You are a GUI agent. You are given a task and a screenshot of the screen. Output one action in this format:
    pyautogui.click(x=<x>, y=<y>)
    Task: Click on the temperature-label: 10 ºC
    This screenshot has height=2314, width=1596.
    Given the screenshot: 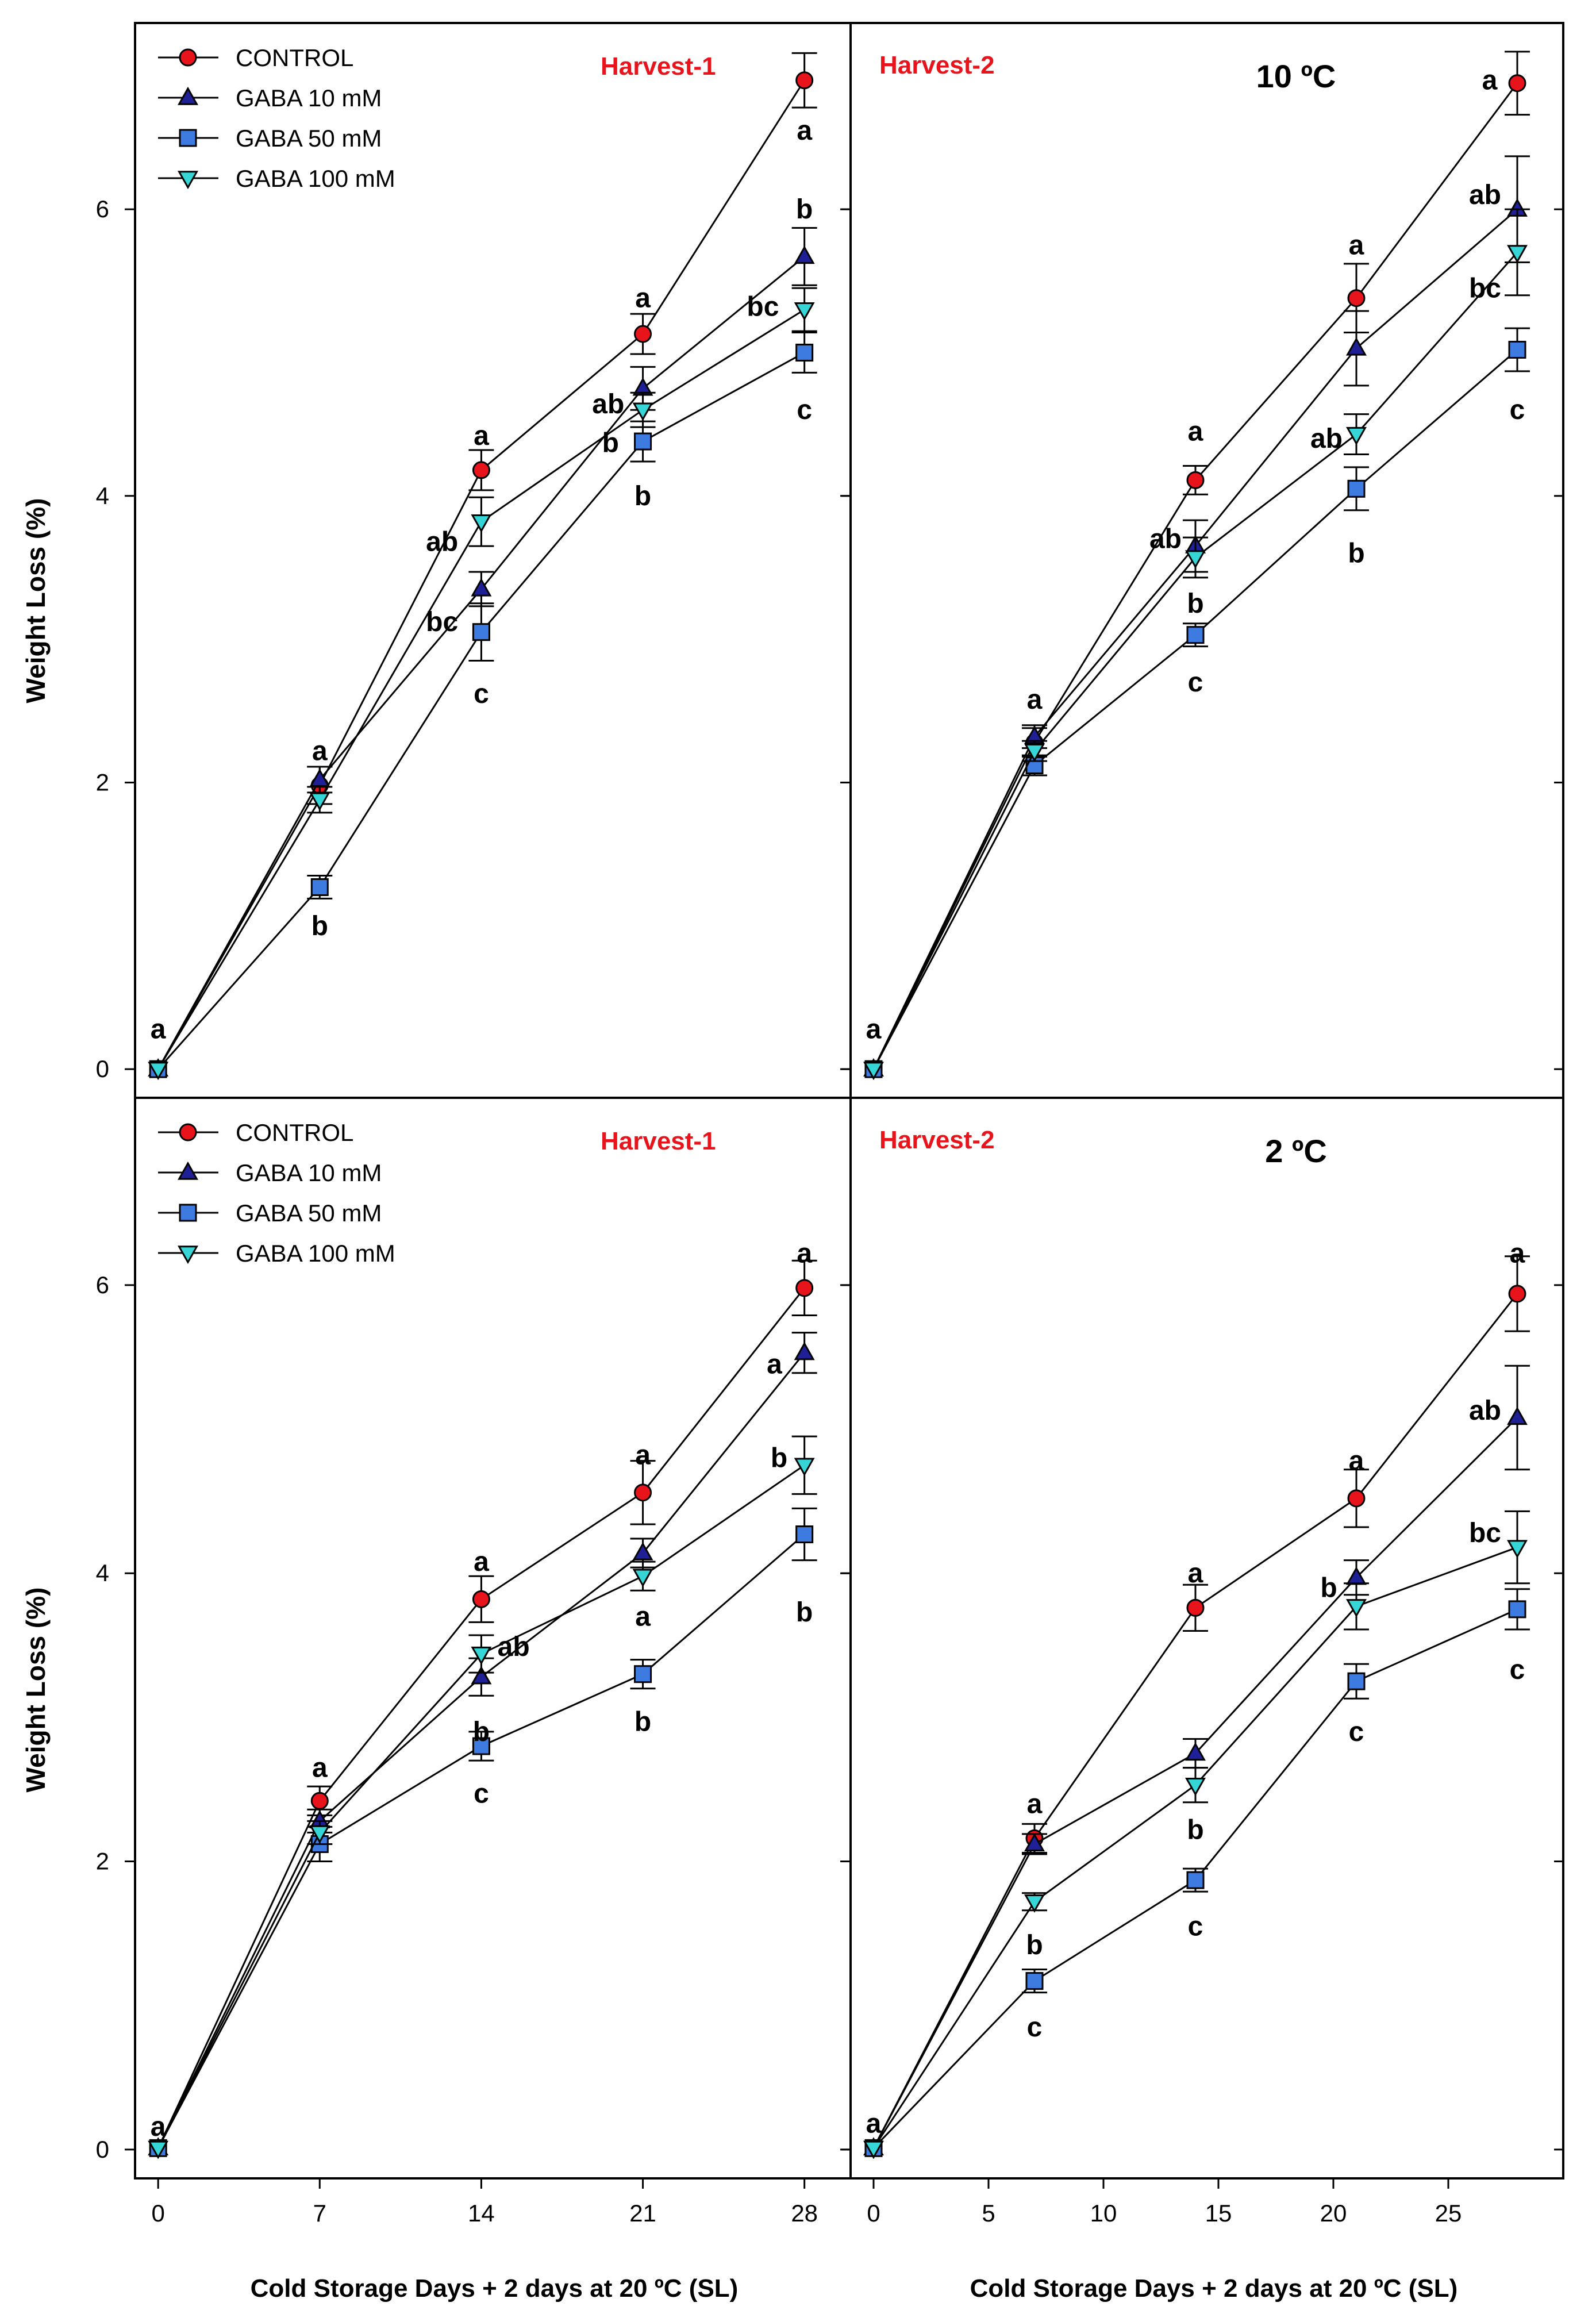 What is the action you would take?
    pyautogui.click(x=1296, y=76)
    